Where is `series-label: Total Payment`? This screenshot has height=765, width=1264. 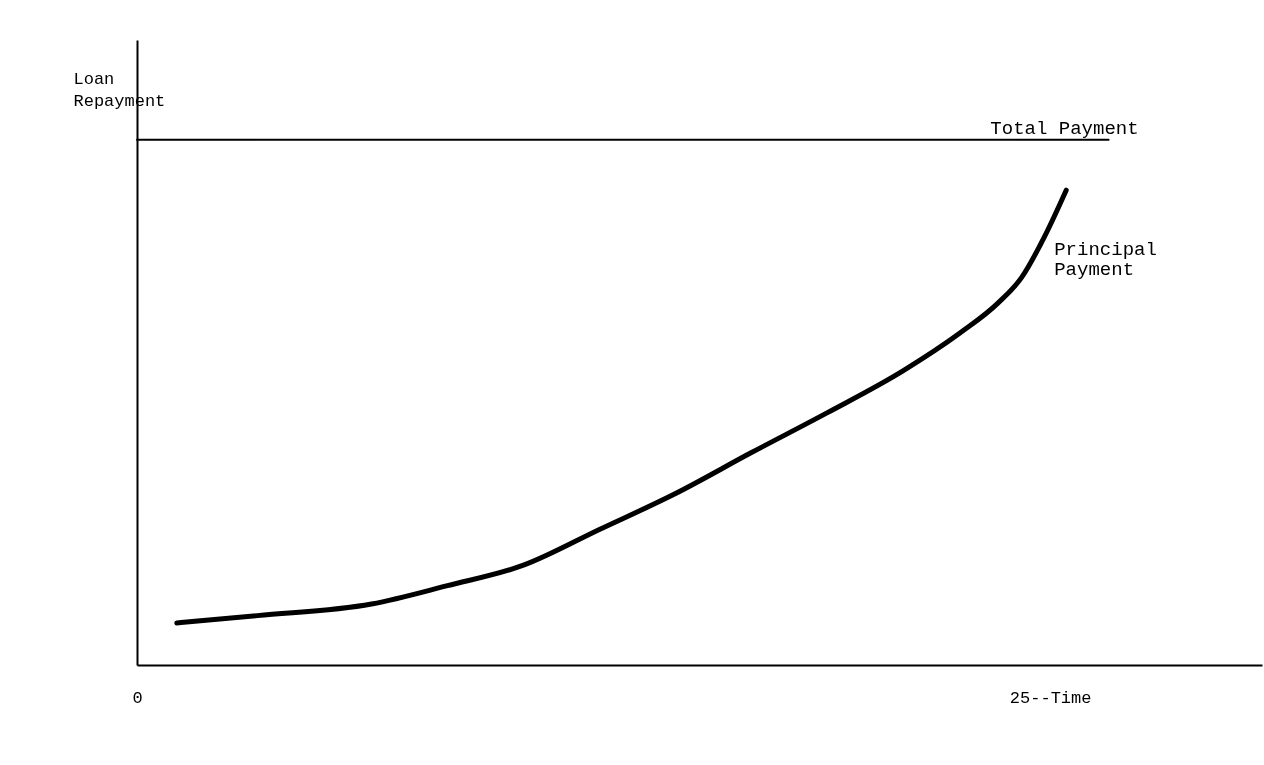
series-label: Total Payment is located at coordinates (1064, 128).